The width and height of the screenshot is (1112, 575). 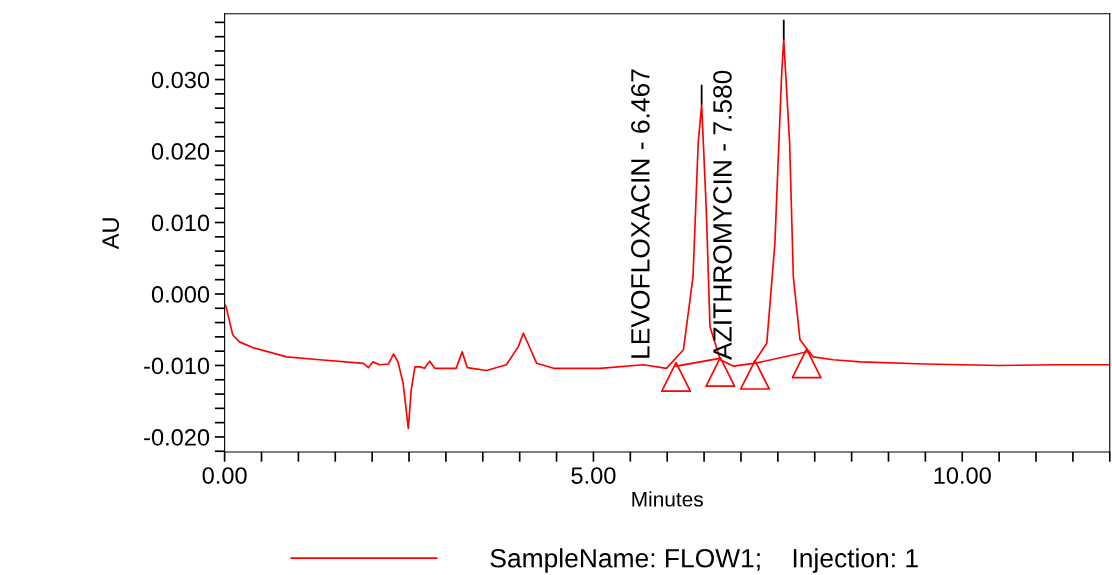 What do you see at coordinates (180, 223) in the screenshot?
I see `y-tick-label: 0.010` at bounding box center [180, 223].